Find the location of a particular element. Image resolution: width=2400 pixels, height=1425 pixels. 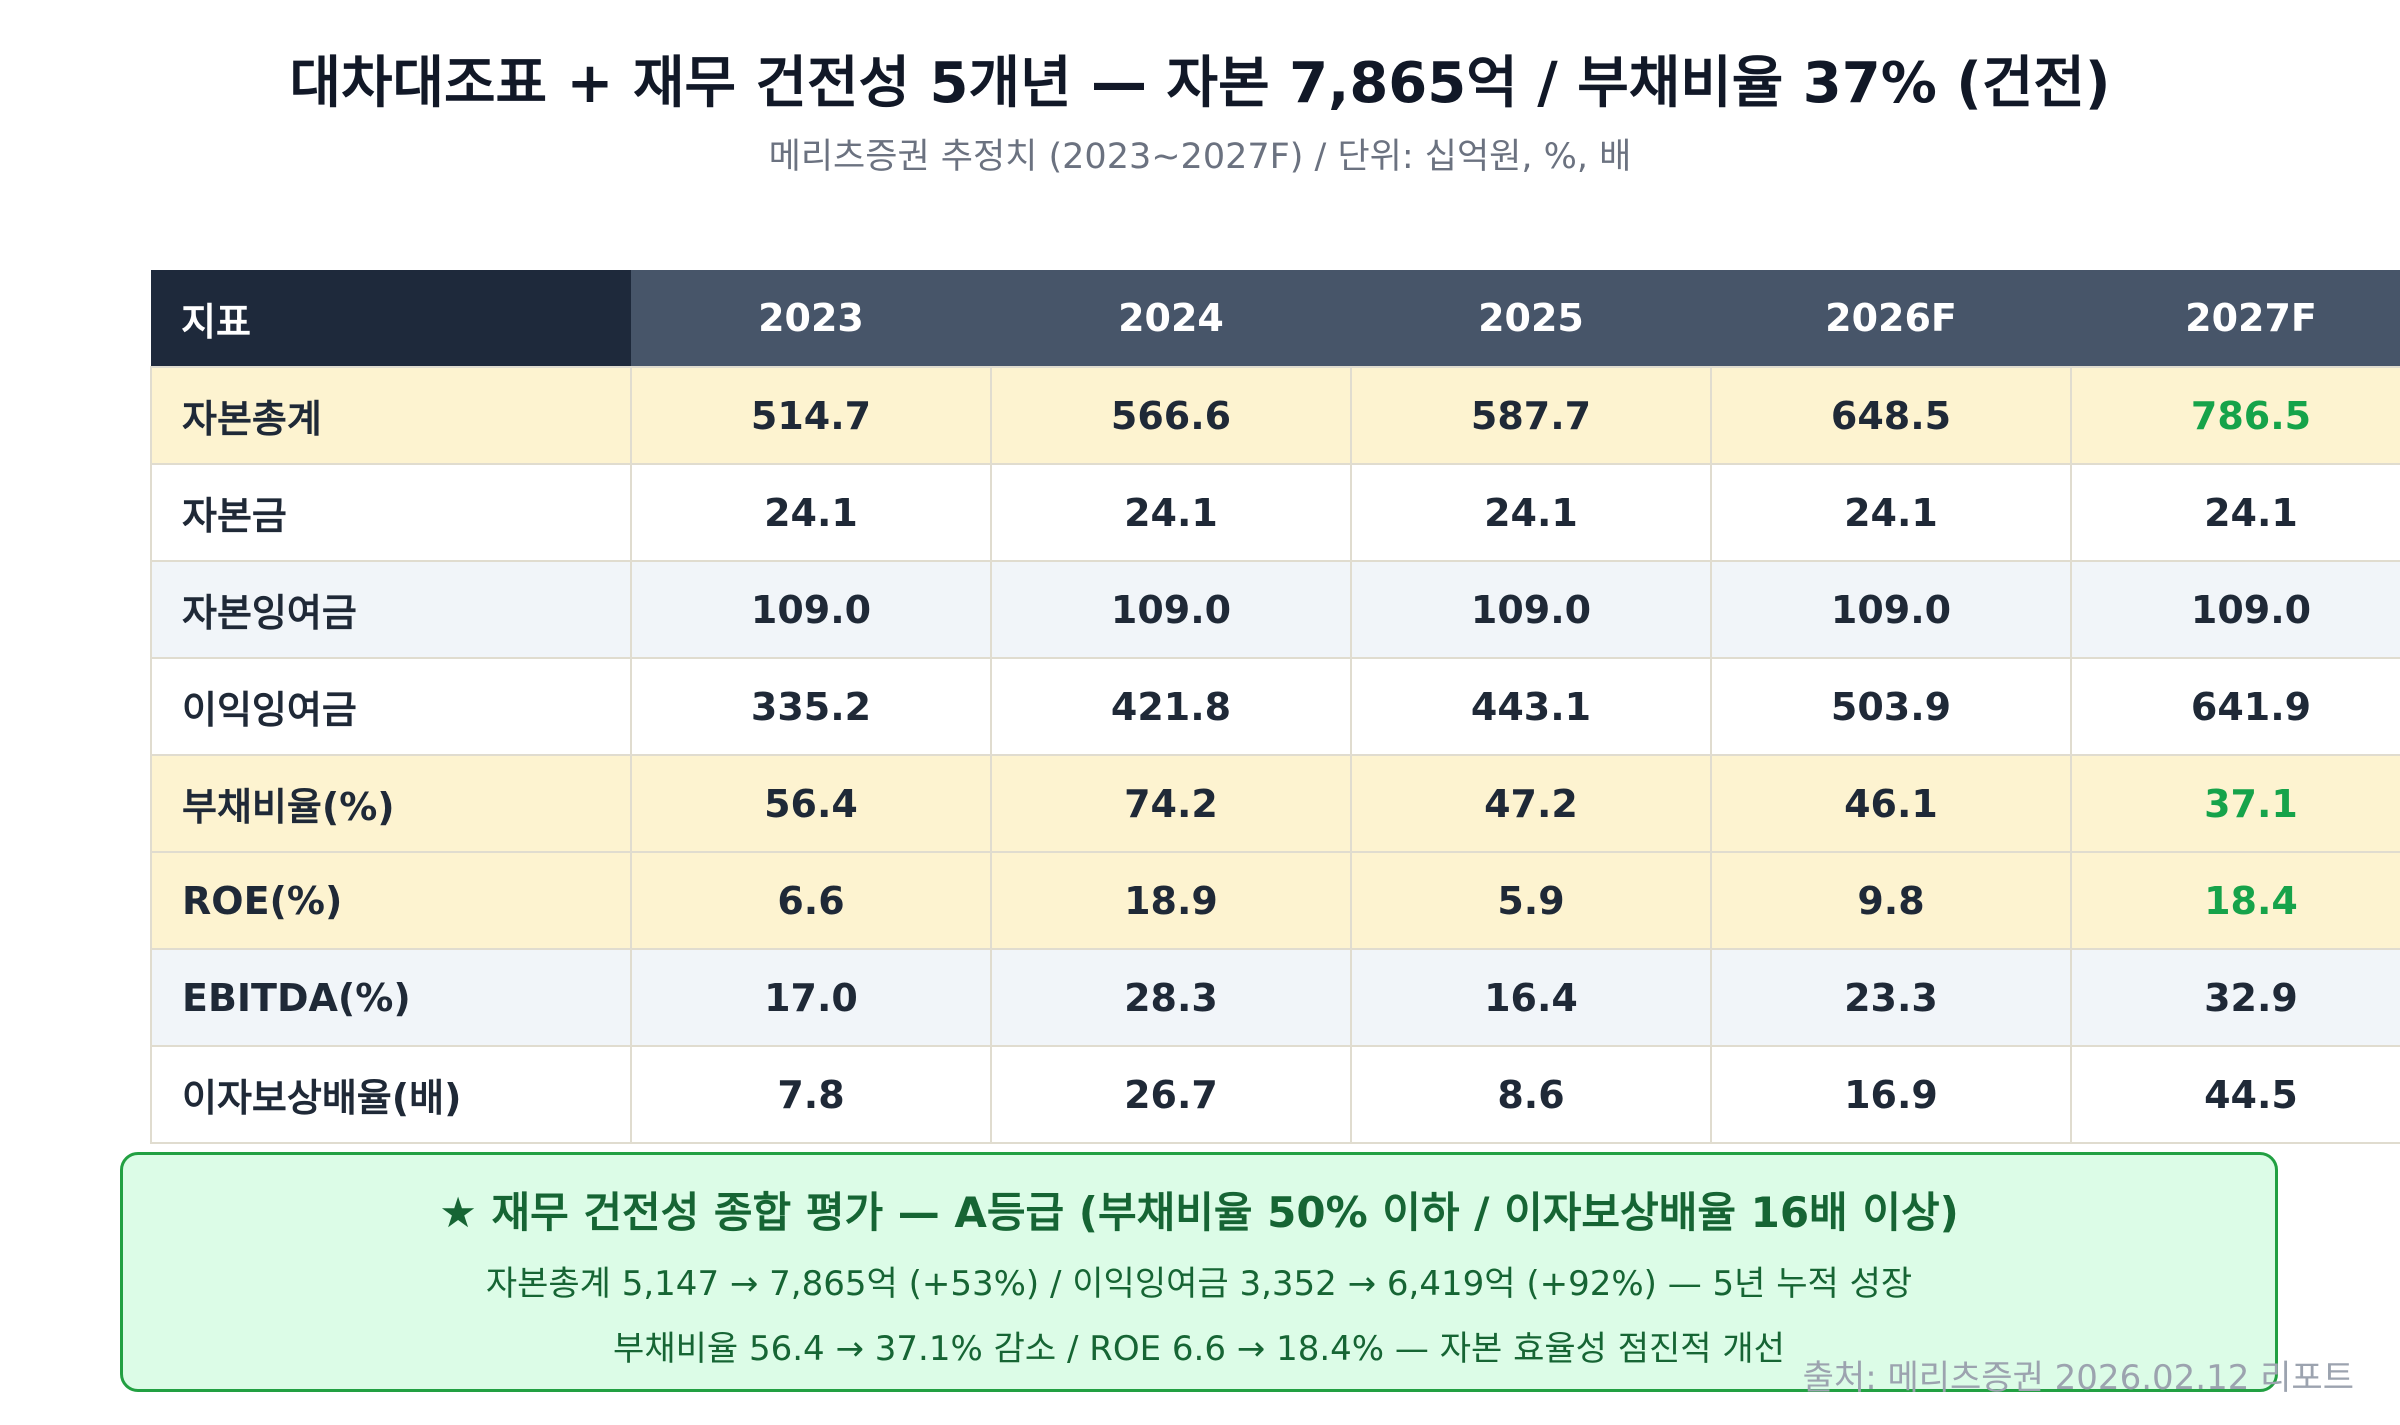

table-row-capital-surplus: 자본잉여금 109.0 109.0 109.0 109.0 109.0 is located at coordinates (1275, 609).